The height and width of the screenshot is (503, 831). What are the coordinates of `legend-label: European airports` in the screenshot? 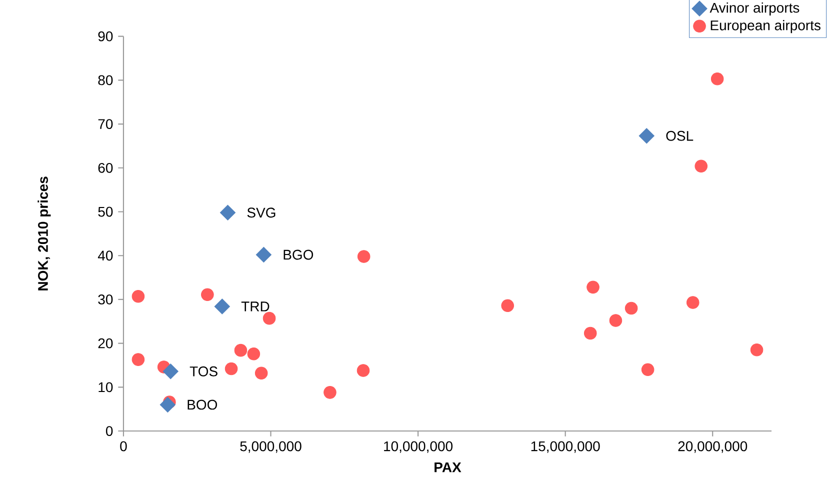 It's located at (765, 27).